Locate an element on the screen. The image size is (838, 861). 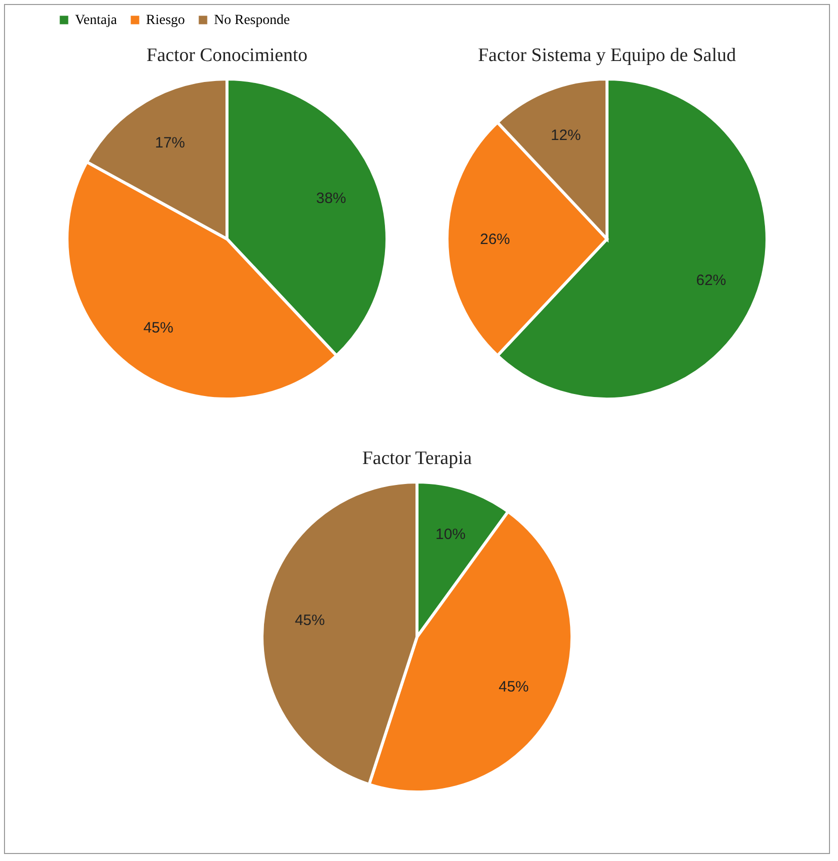
data-label: 17% is located at coordinates (170, 143).